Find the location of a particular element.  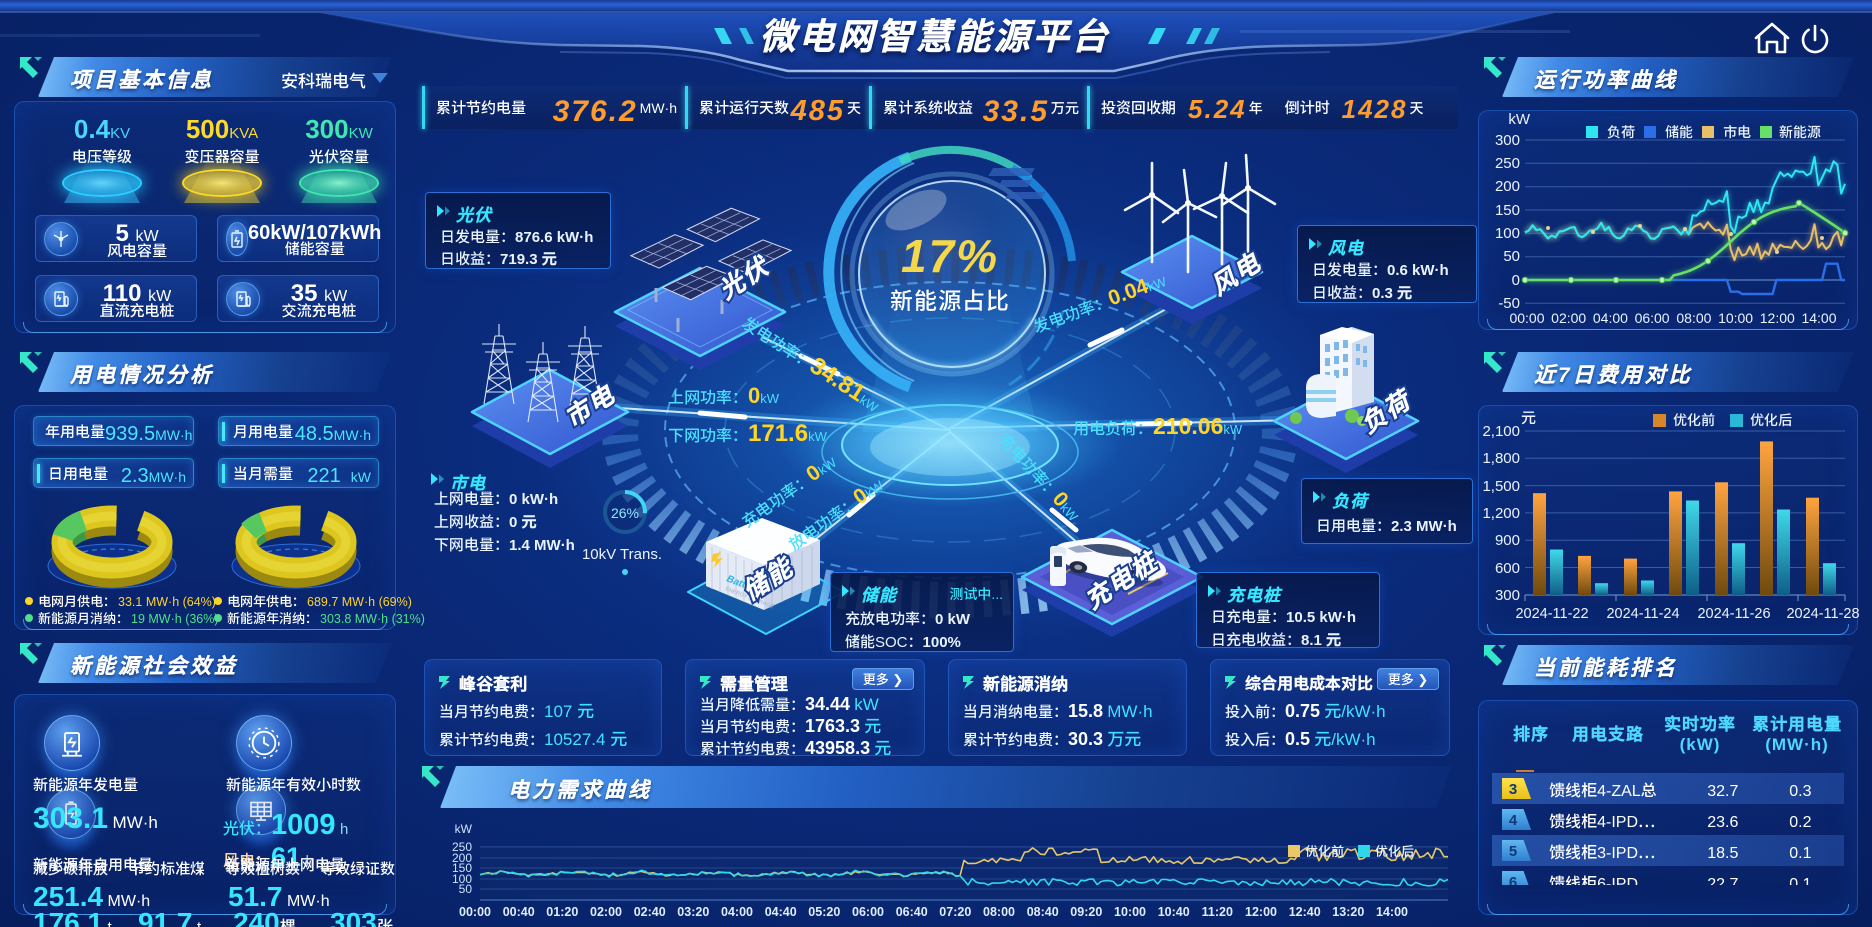

svg-text: 新能源 is located at coordinates (1800, 132).